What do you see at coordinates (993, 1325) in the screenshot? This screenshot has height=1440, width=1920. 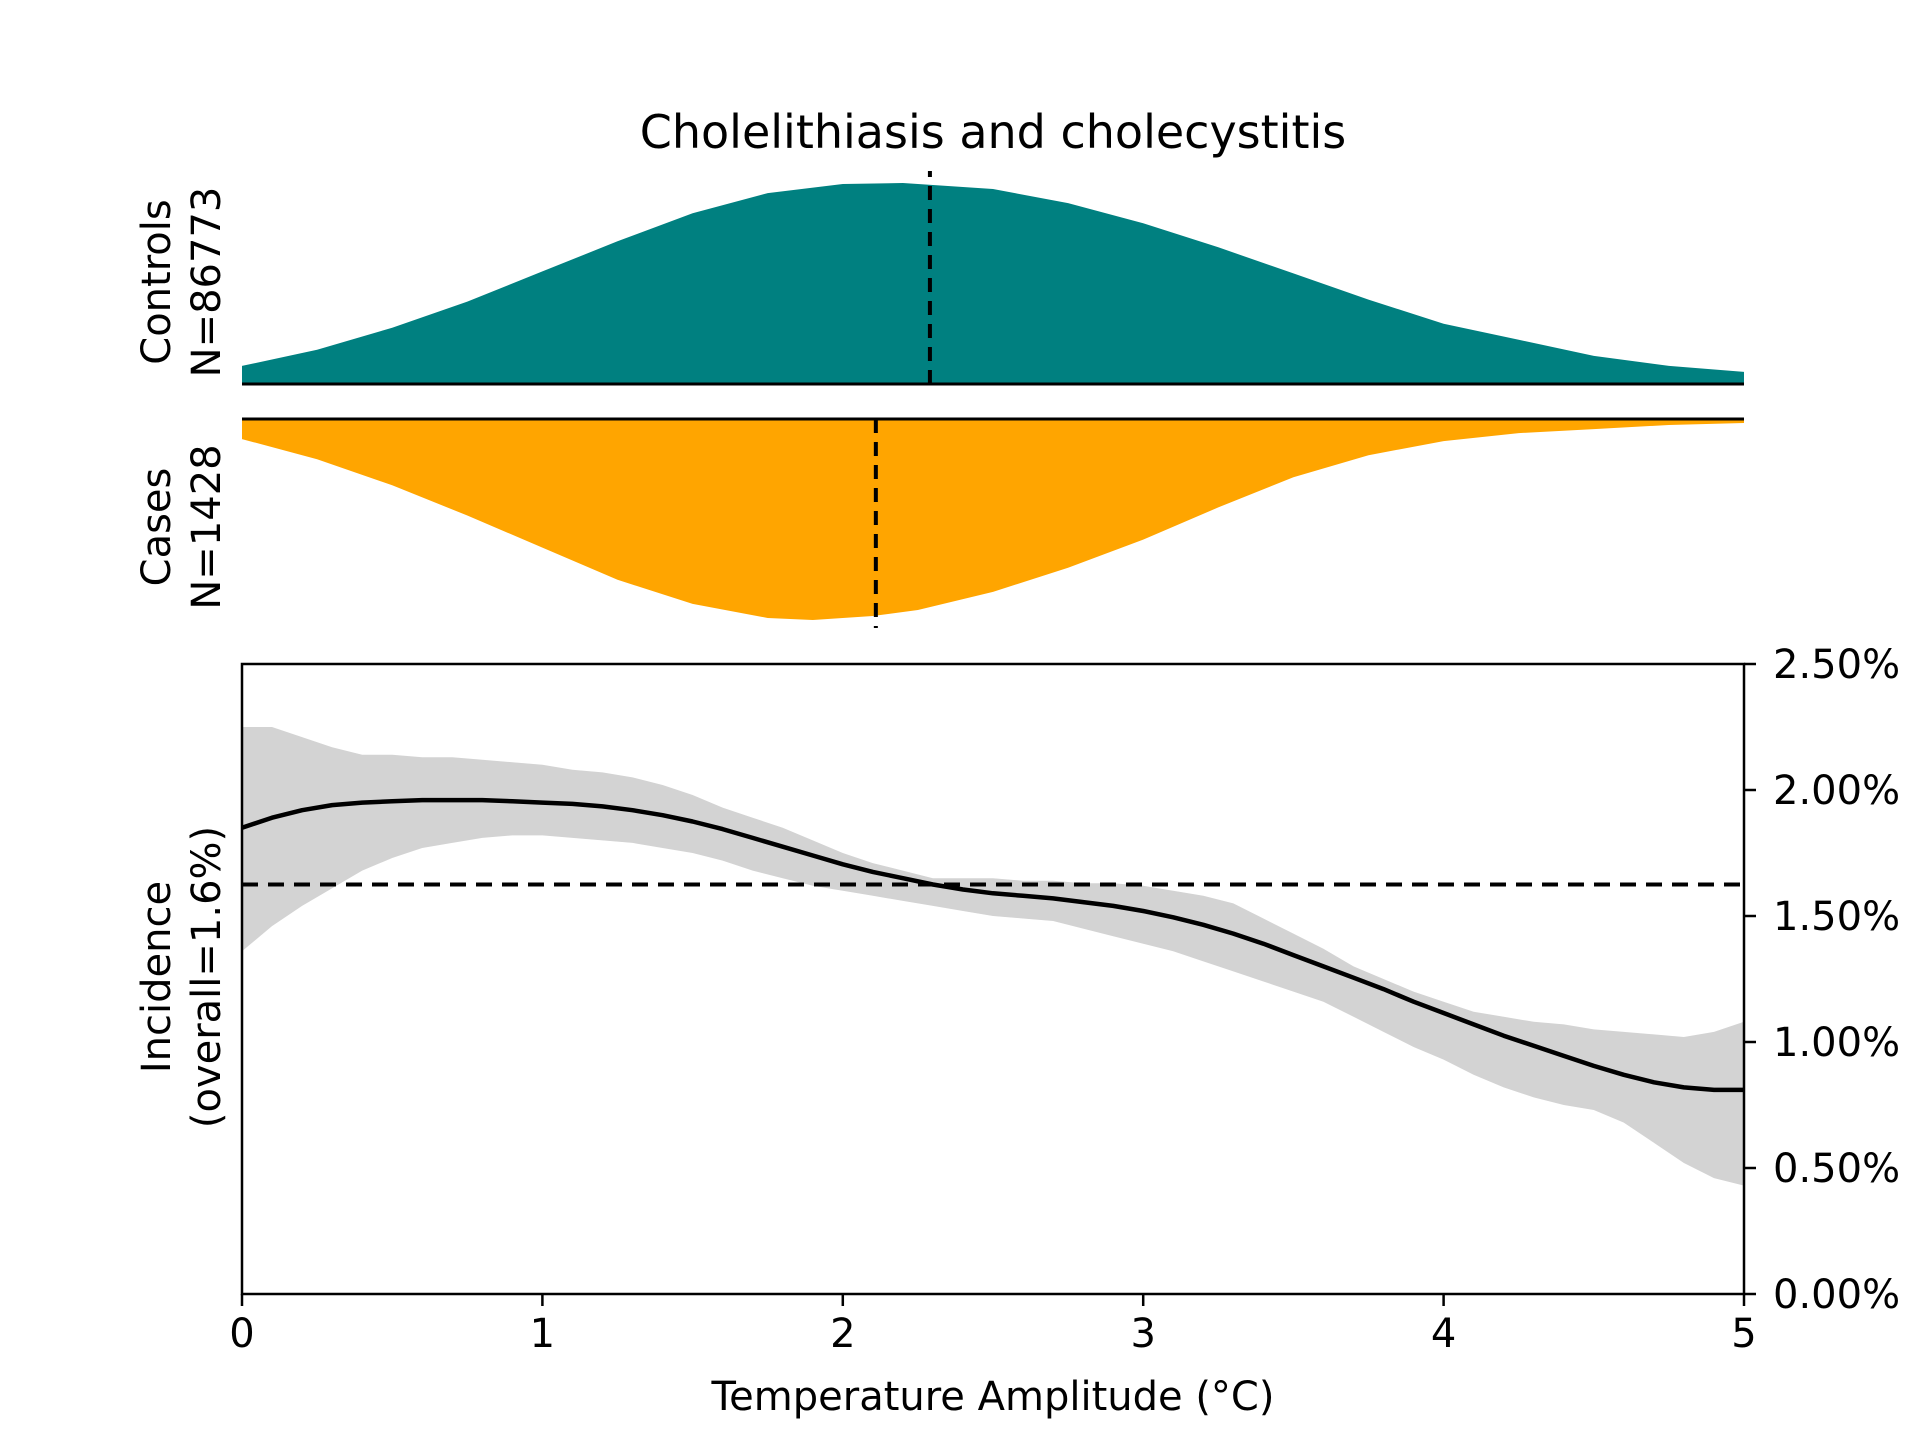 I see `x-axis-ticks: 0 1 2 3 4 5` at bounding box center [993, 1325].